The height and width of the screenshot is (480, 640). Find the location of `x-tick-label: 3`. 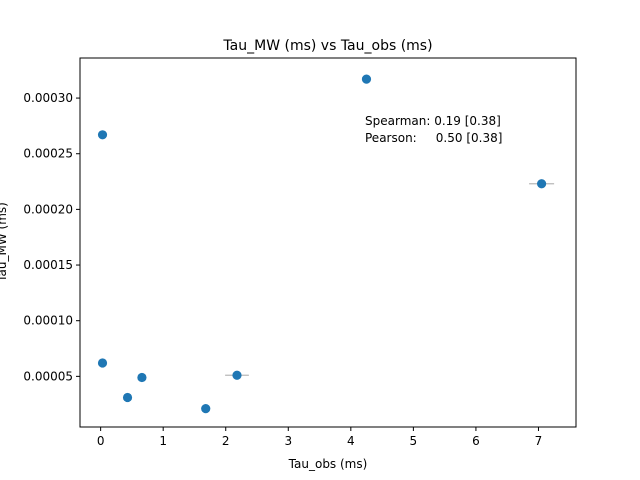

x-tick-label: 3 is located at coordinates (288, 441).